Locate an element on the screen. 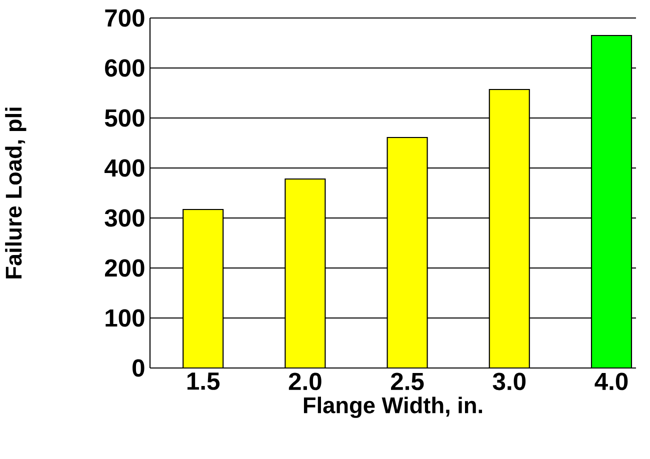 The image size is (650, 459). y-tick-label: 300 is located at coordinates (124, 218).